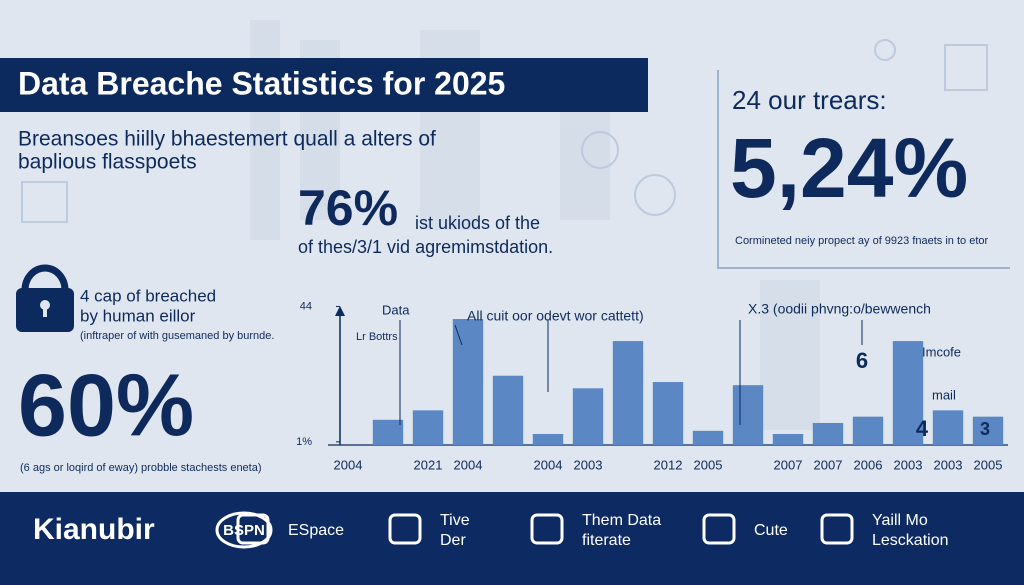  I want to click on x-tick-label: 2012, so click(668, 464).